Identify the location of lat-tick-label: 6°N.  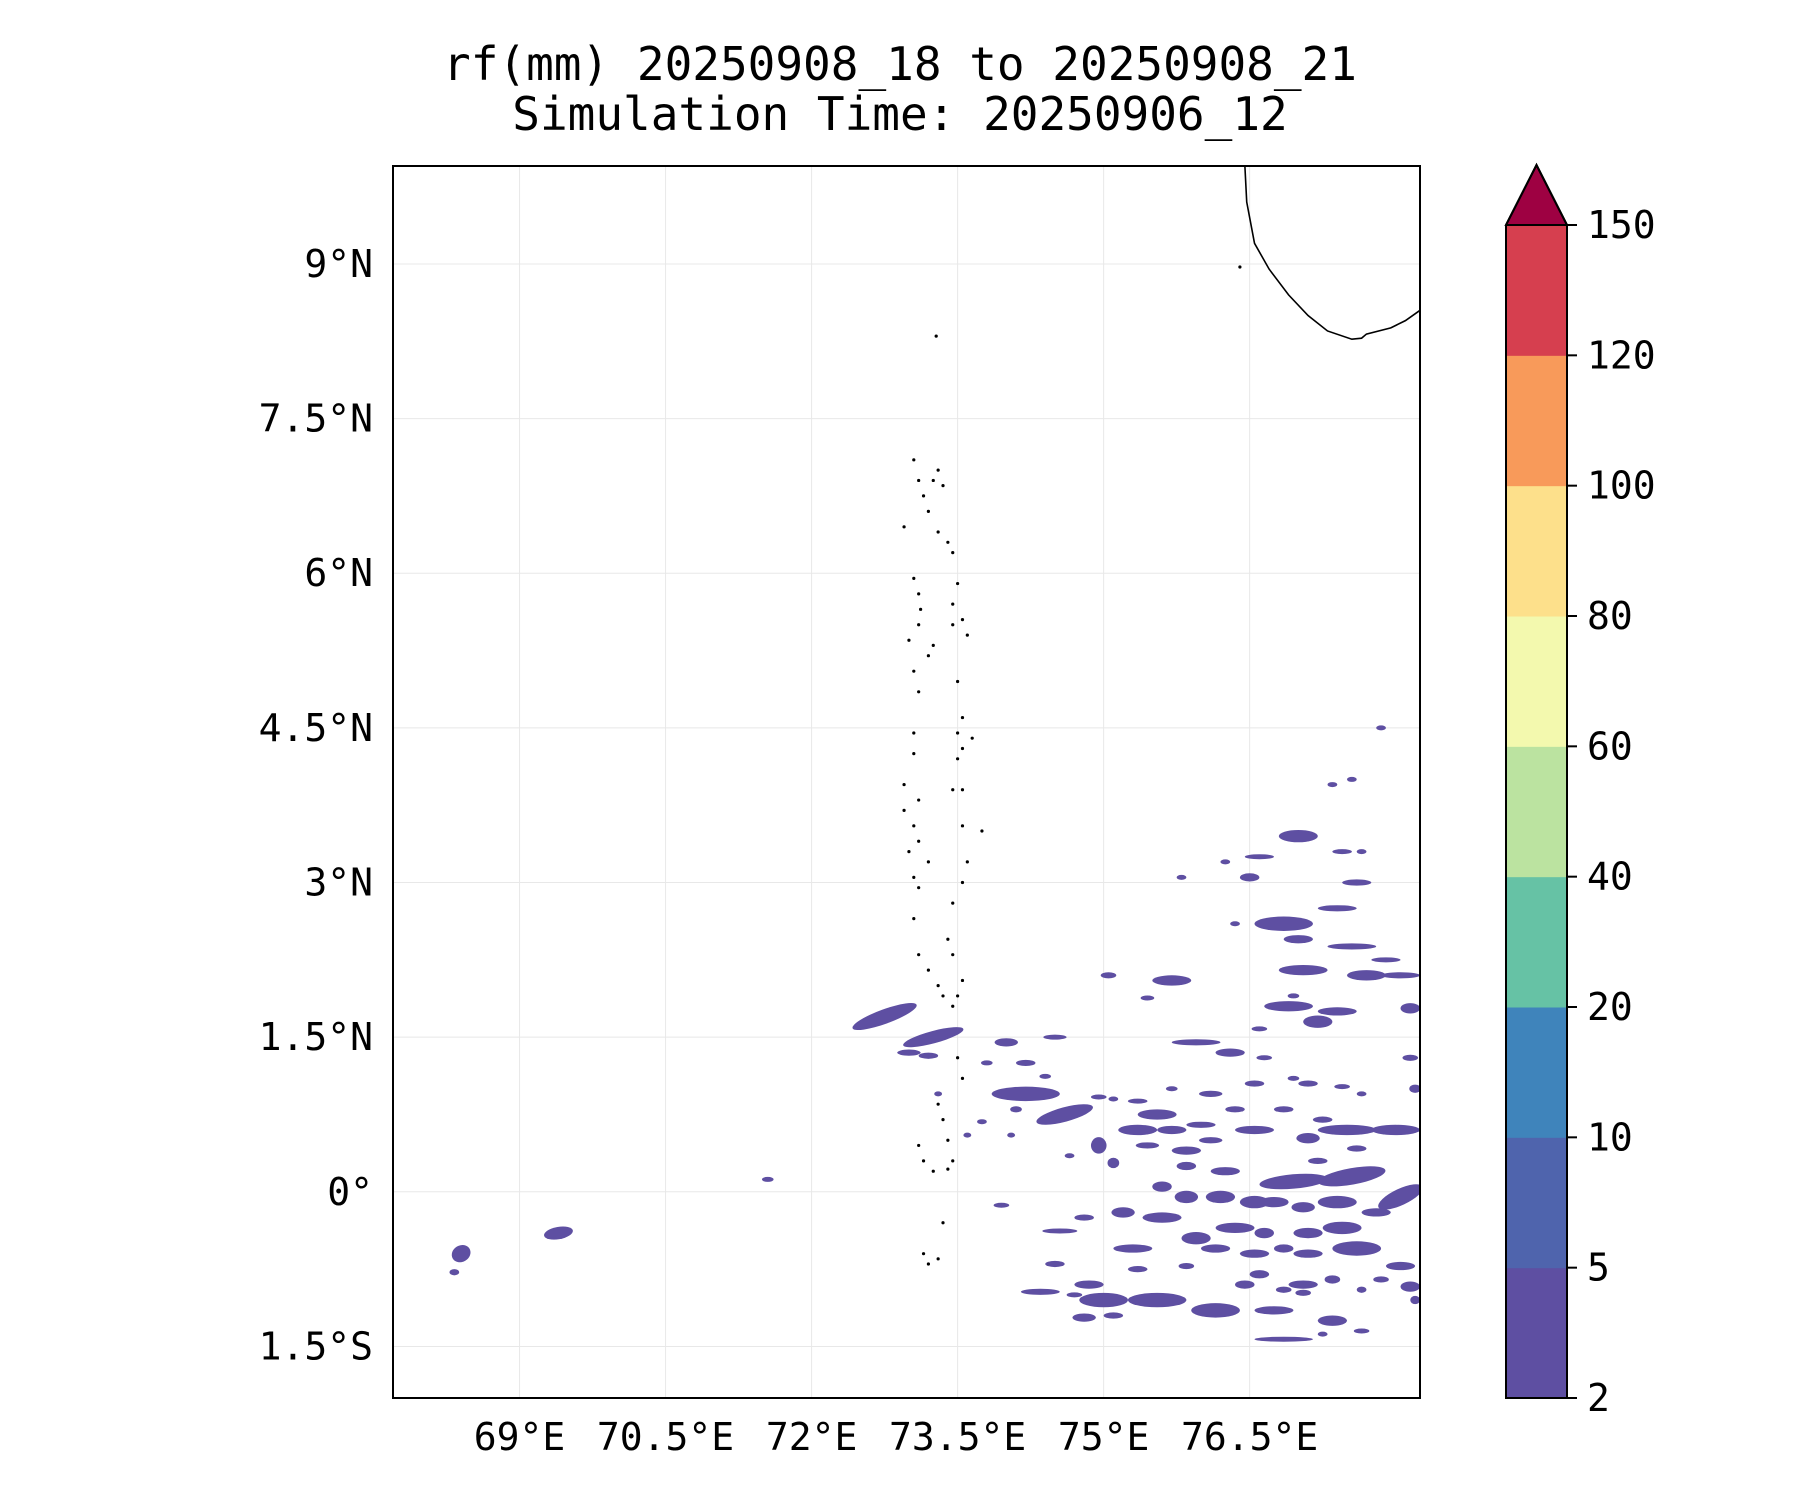
(338, 573).